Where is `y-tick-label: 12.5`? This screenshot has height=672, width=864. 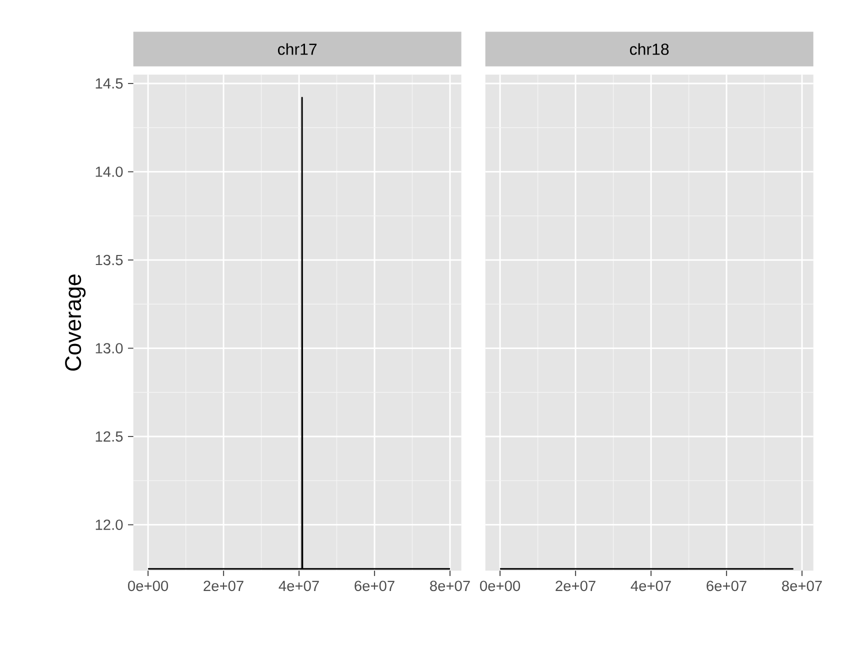
y-tick-label: 12.5 is located at coordinates (109, 436).